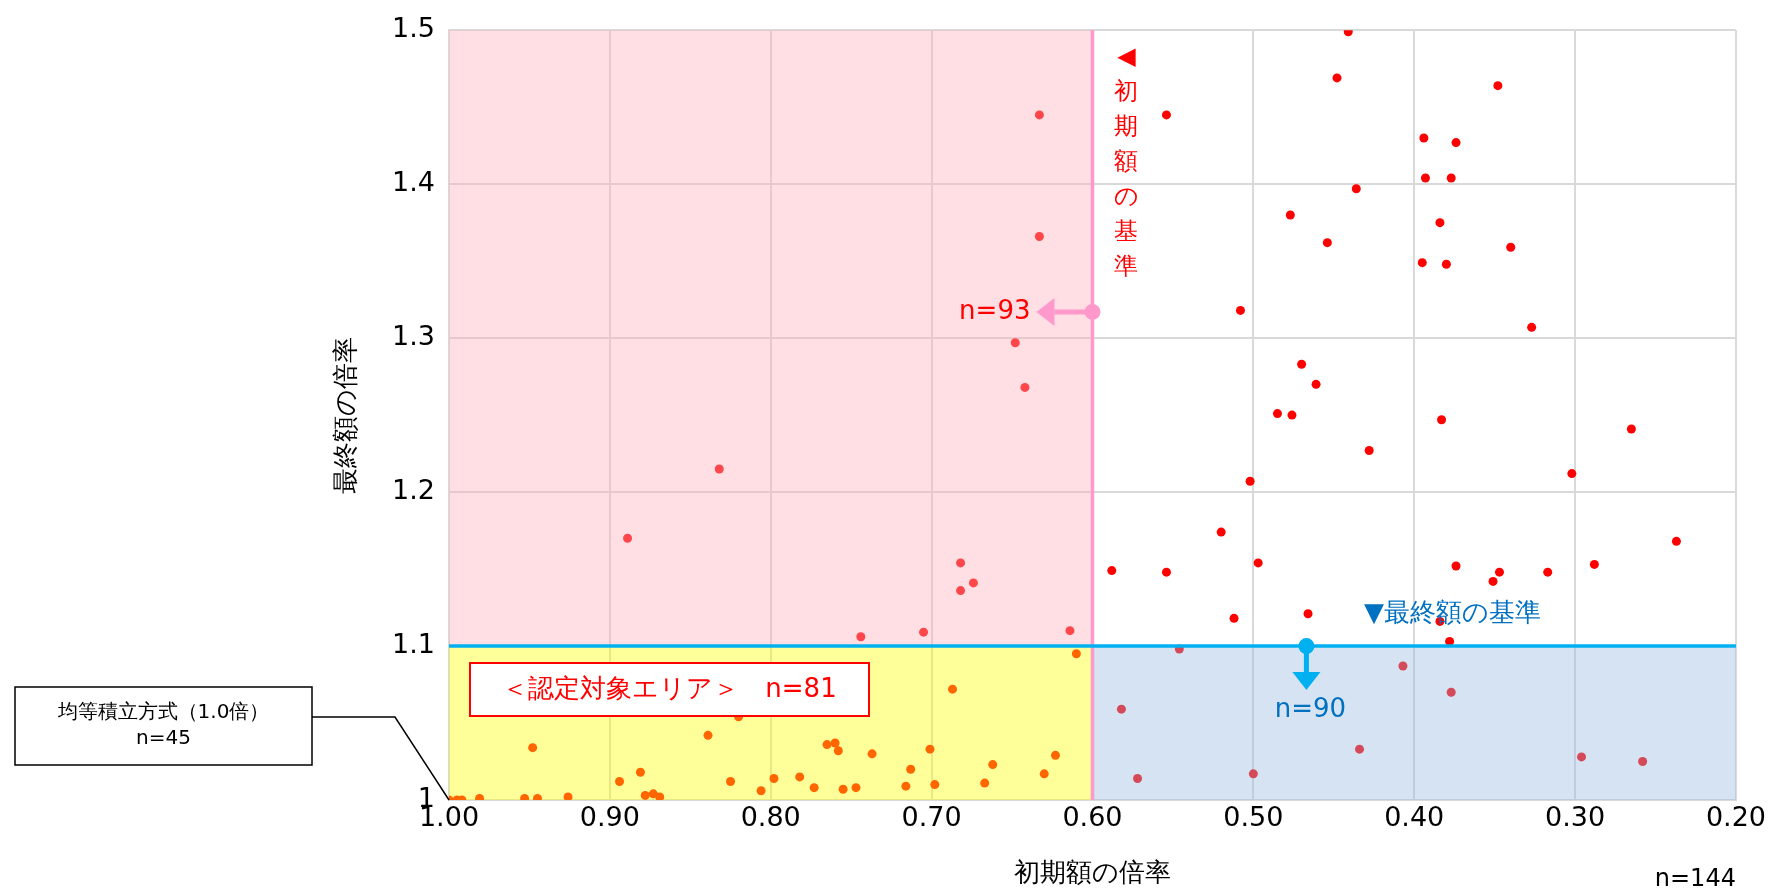  I want to click on y-tick-label: 1.4, so click(413, 182).